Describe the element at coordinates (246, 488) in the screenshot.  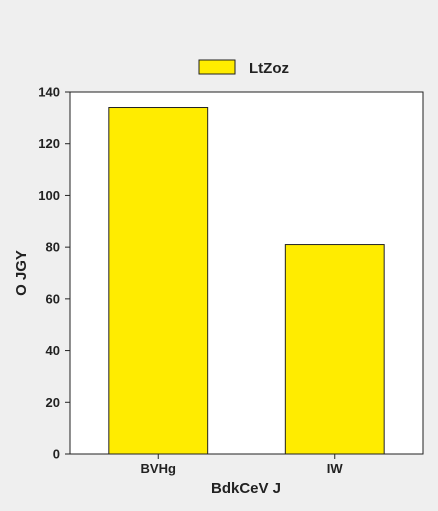
I see `x-axis-title: BdkCeV J` at that location.